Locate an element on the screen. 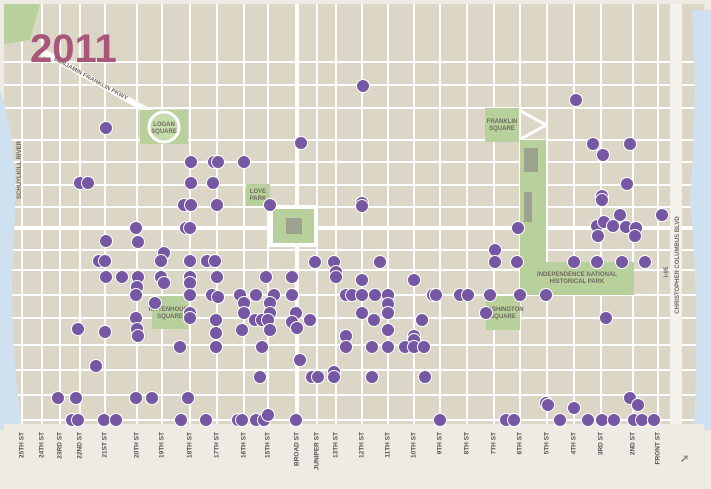  street-label: BROAD ST is located at coordinates (297, 449).